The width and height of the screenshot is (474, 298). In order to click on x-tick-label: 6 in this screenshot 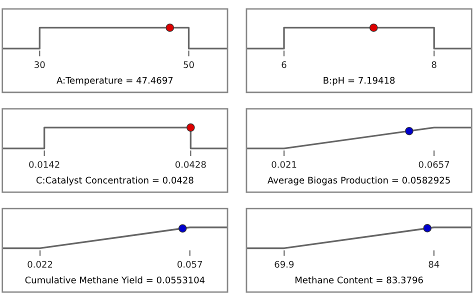, I will do `click(284, 64)`.